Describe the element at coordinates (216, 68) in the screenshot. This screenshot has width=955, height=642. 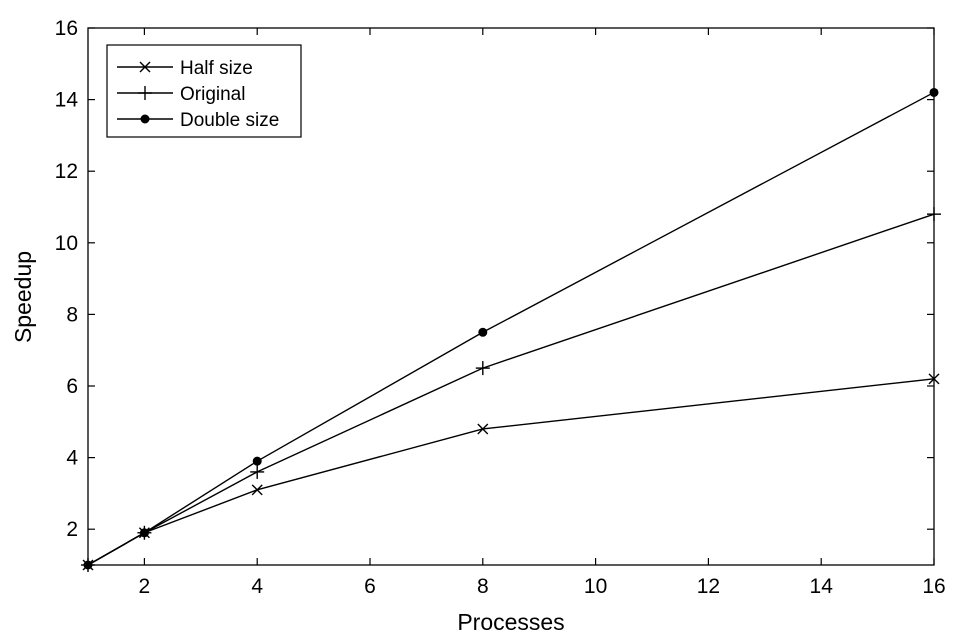
I see `legend-label-half-size: Half size` at that location.